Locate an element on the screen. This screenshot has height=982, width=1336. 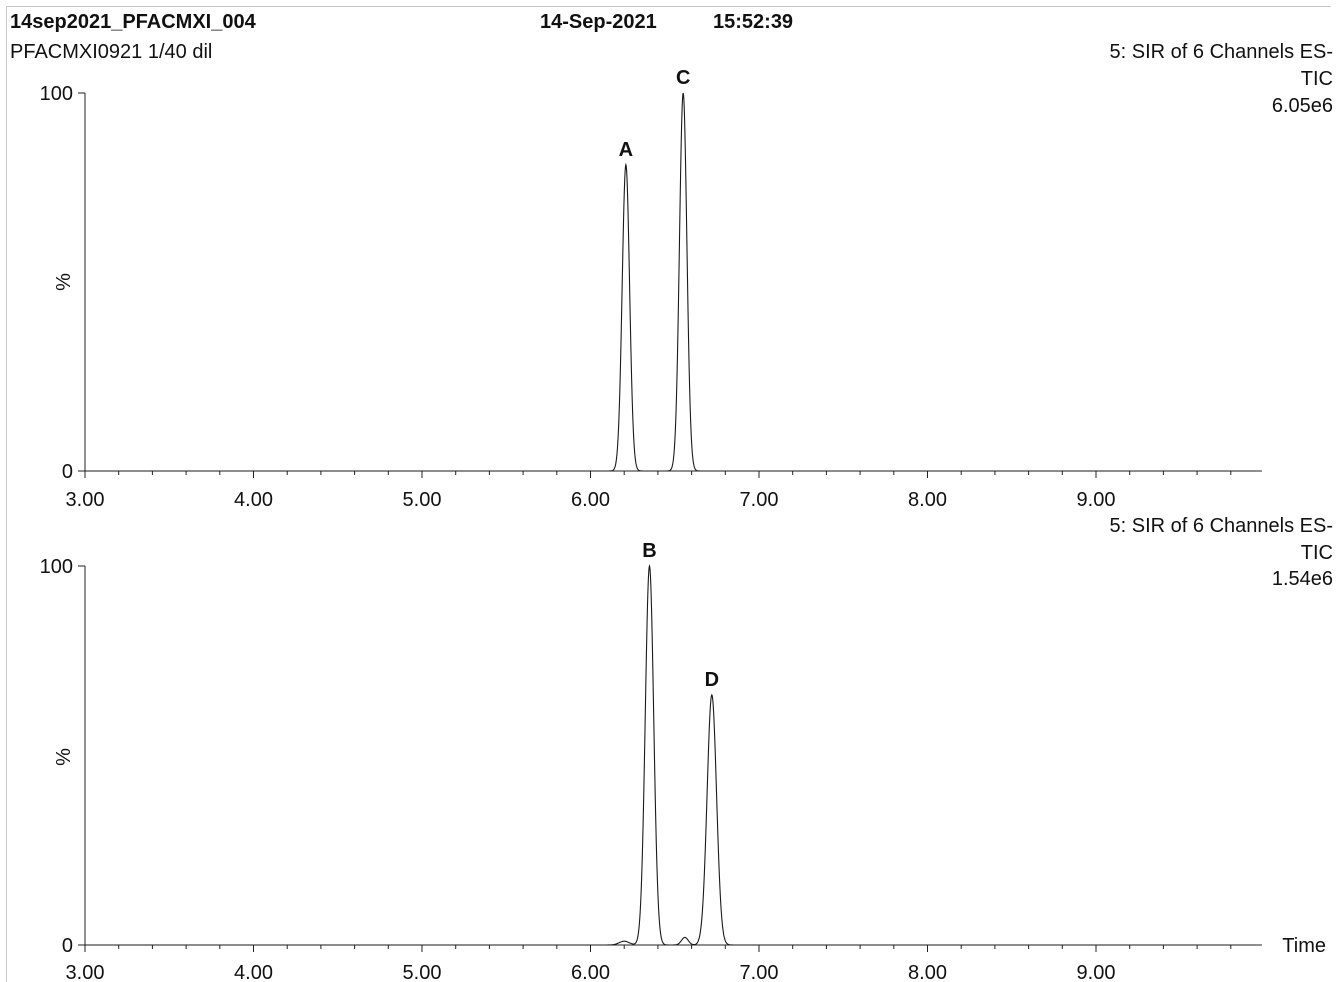
bottom-y-axis-label: % is located at coordinates (64, 757).